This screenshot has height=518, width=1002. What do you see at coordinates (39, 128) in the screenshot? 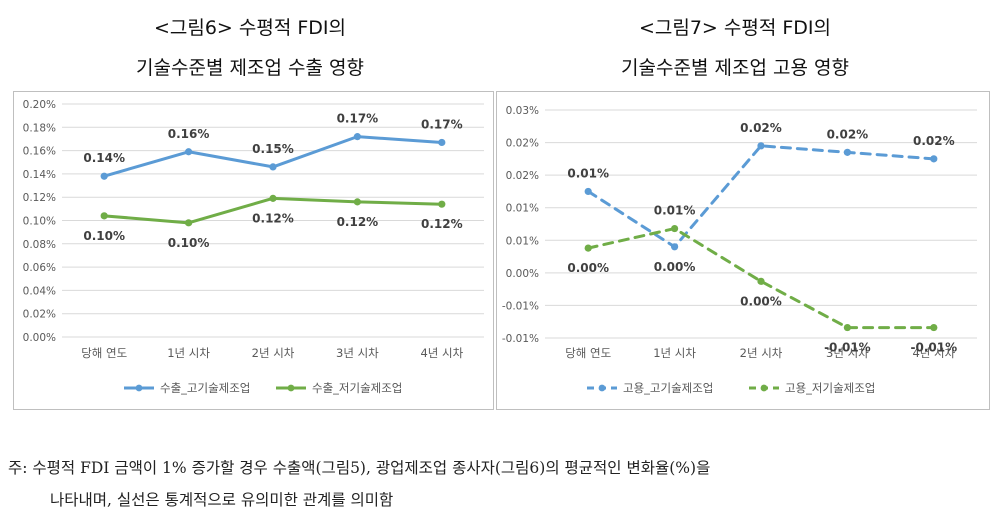
I see `y-tick-label: 0.18%` at bounding box center [39, 128].